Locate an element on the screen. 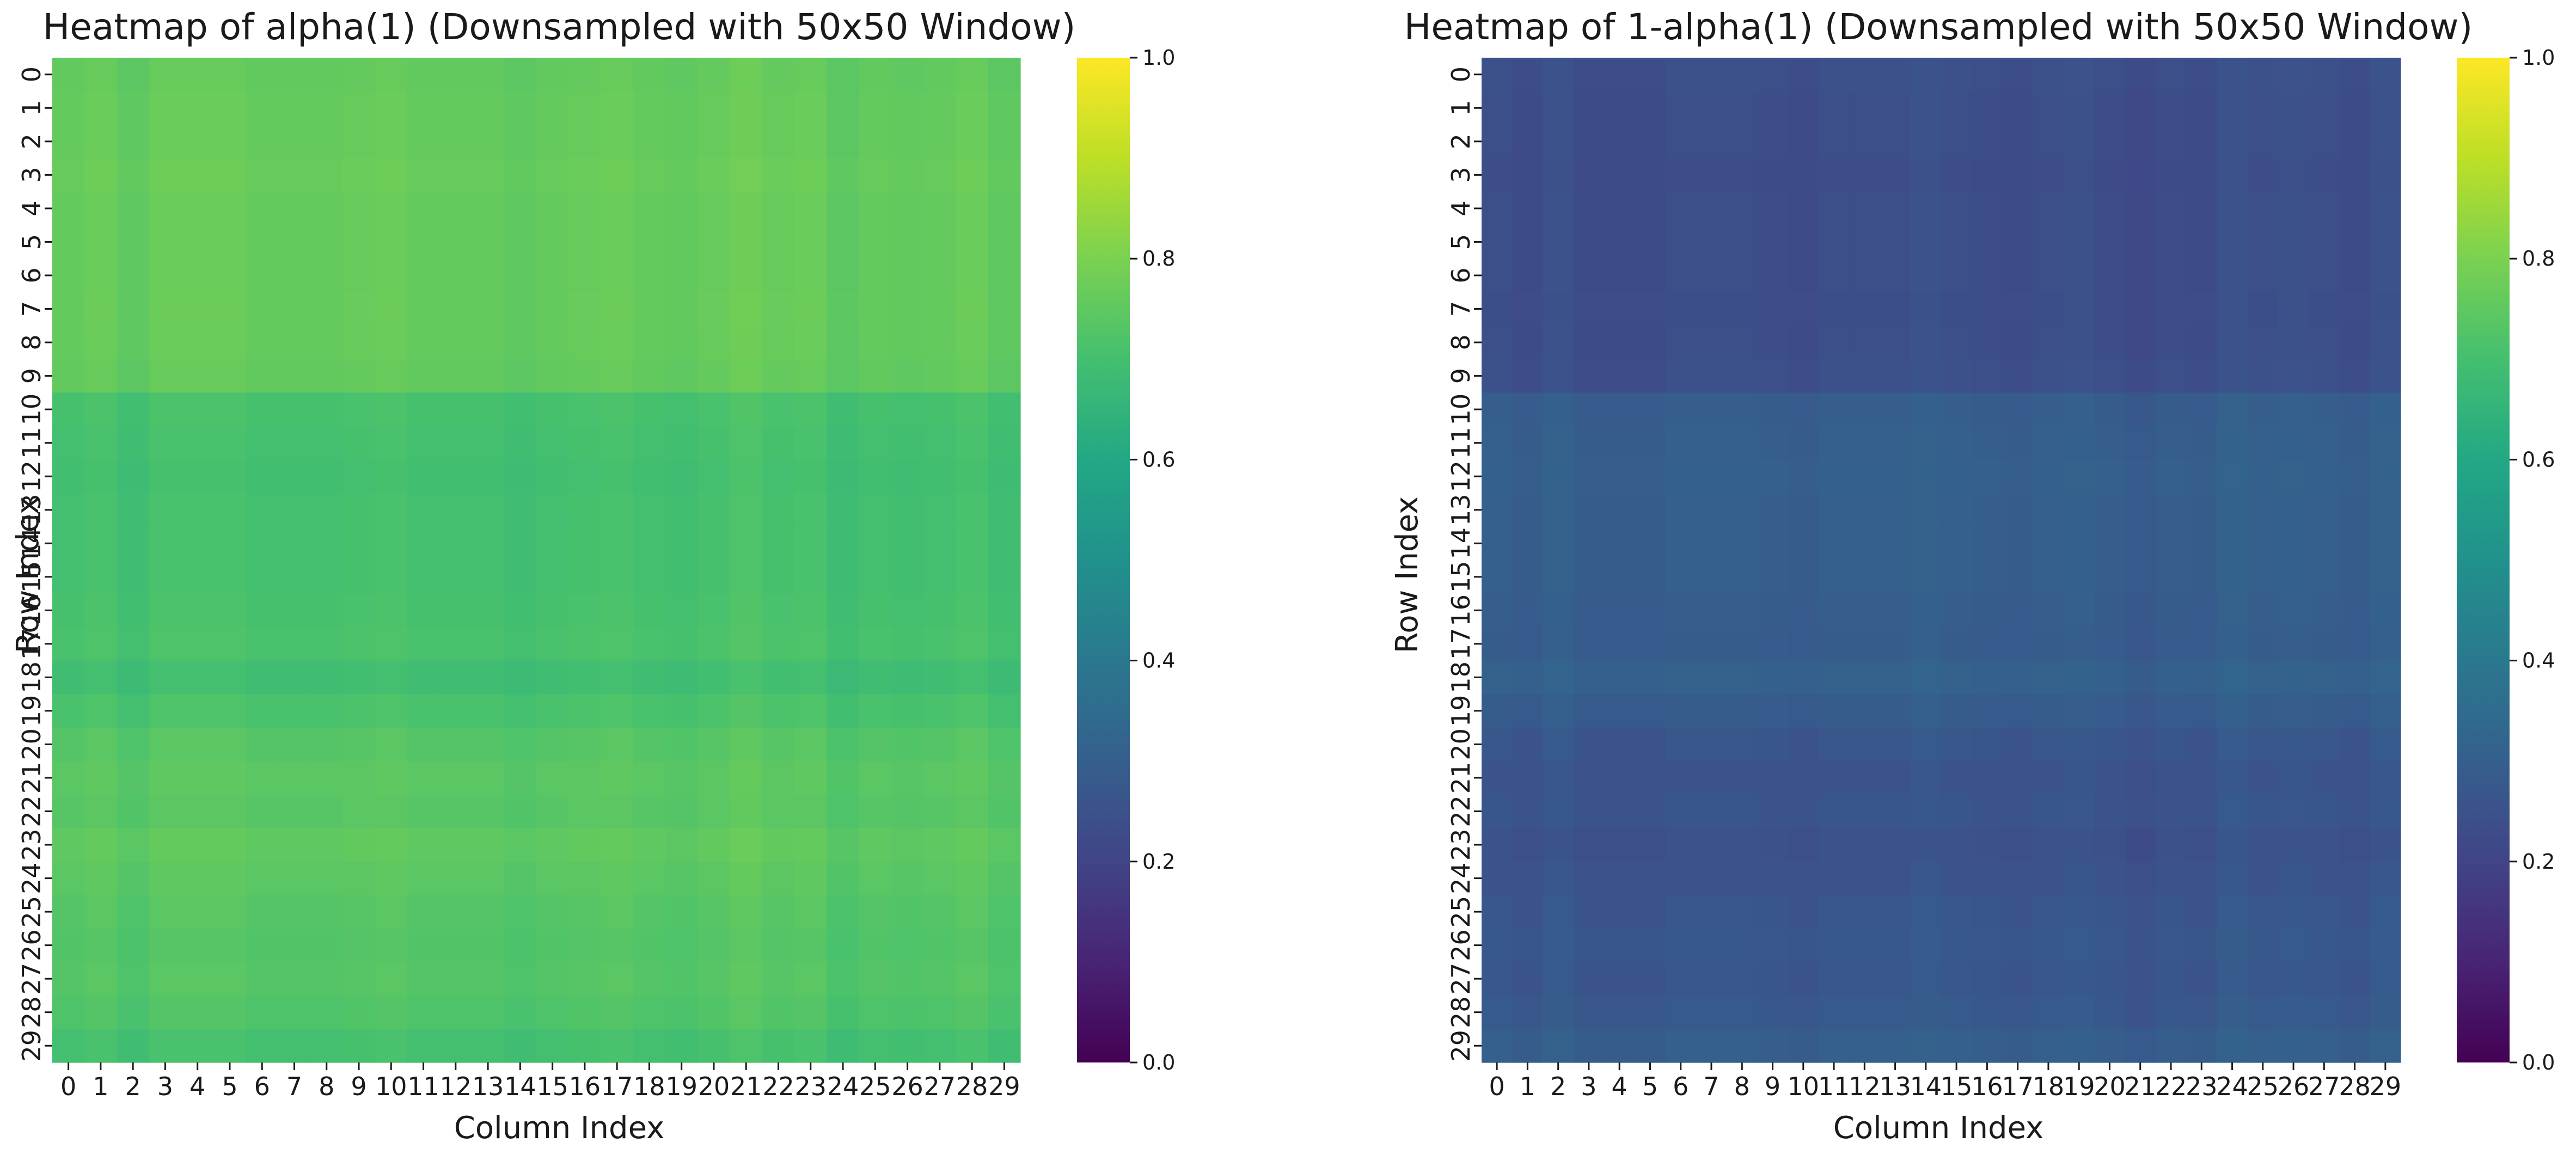 The width and height of the screenshot is (2576, 1161). x-tick-label: 25 is located at coordinates (2263, 1086).